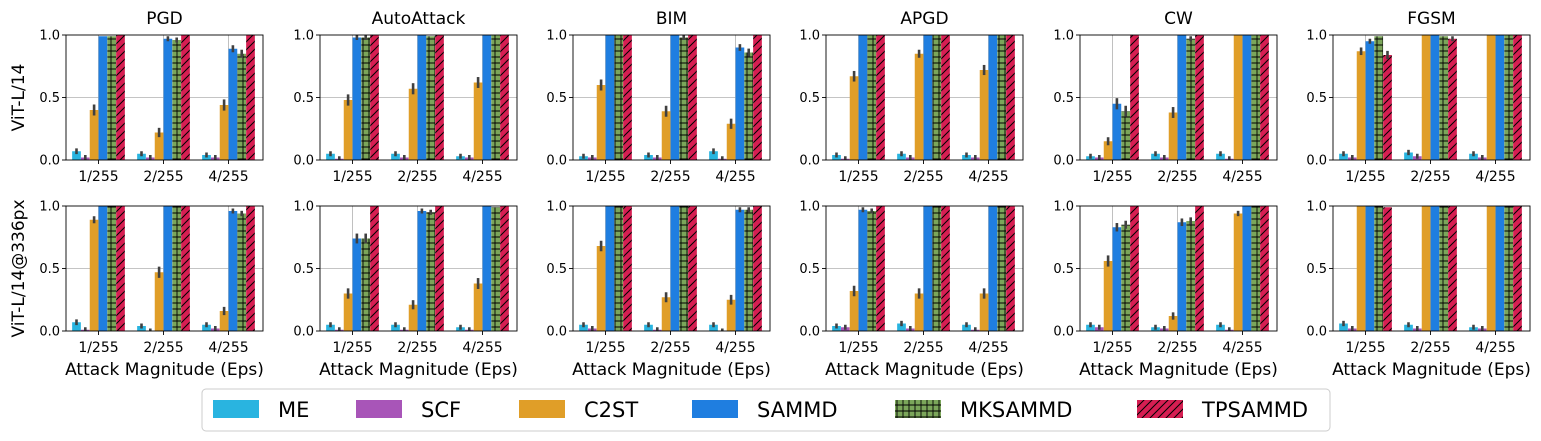 Image resolution: width=1541 pixels, height=441 pixels. Describe the element at coordinates (797, 410) in the screenshot. I see `legend-label: SAMMD` at that location.